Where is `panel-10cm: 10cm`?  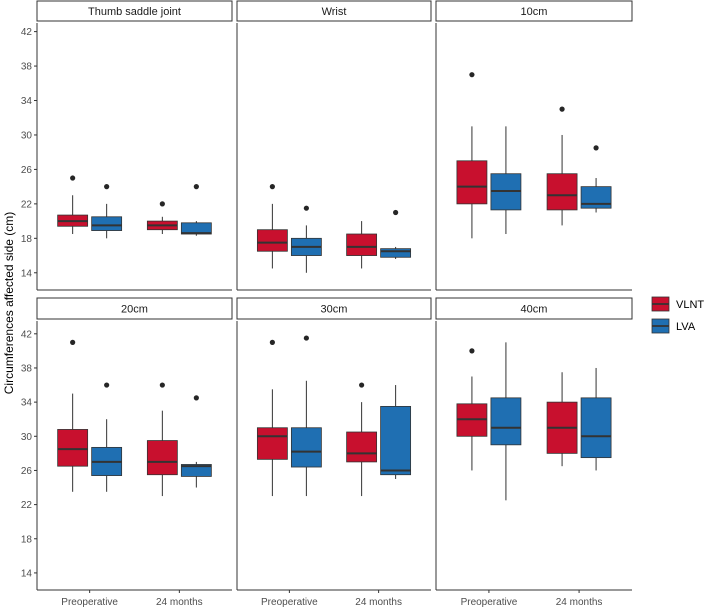 panel-10cm: 10cm is located at coordinates (534, 145).